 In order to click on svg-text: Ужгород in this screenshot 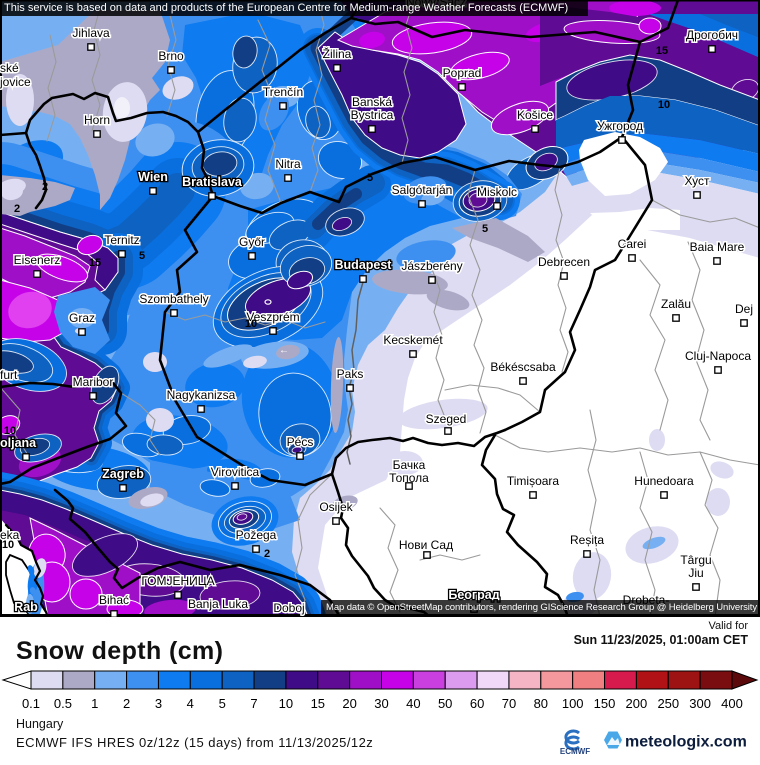, I will do `click(620, 126)`.